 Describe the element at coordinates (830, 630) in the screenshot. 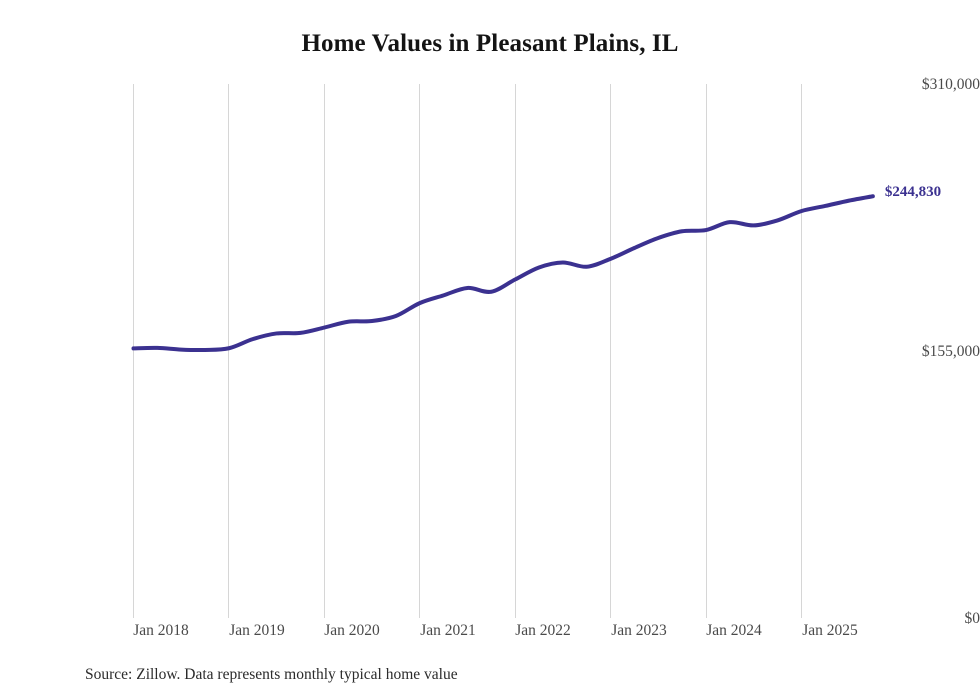

I see `x-axis-tick-7: Jan 2025` at that location.